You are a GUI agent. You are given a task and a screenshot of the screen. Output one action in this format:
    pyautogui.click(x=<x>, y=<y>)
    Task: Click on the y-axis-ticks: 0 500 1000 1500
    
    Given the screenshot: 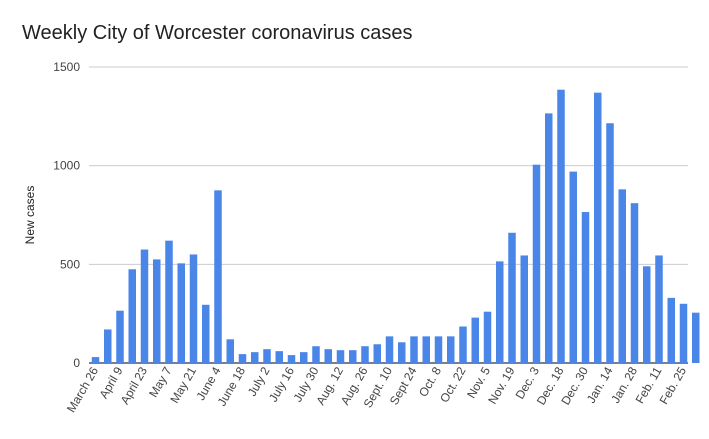 What is the action you would take?
    pyautogui.click(x=66, y=215)
    